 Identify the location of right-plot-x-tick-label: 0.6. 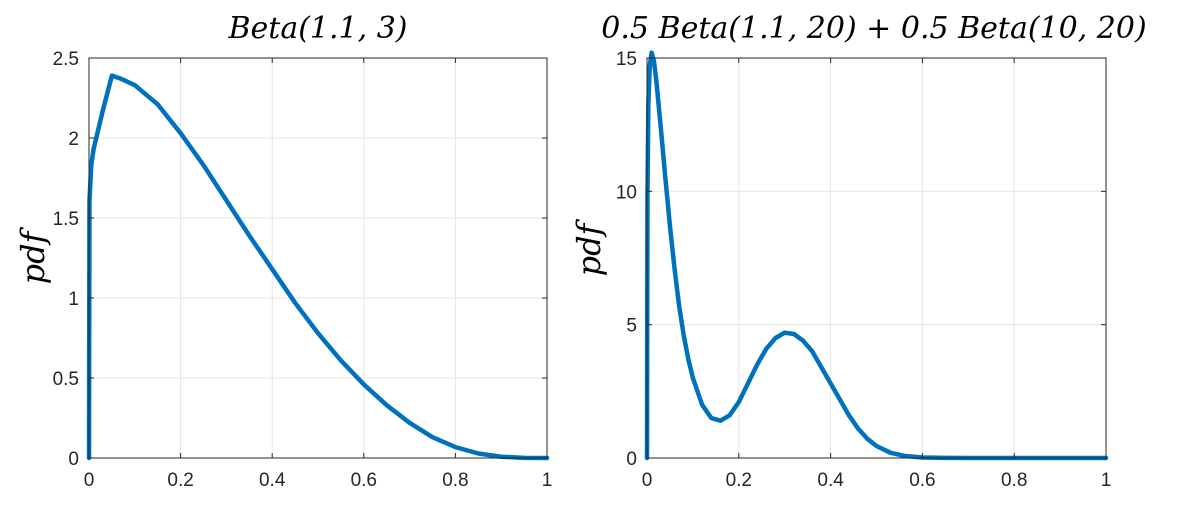
(922, 480).